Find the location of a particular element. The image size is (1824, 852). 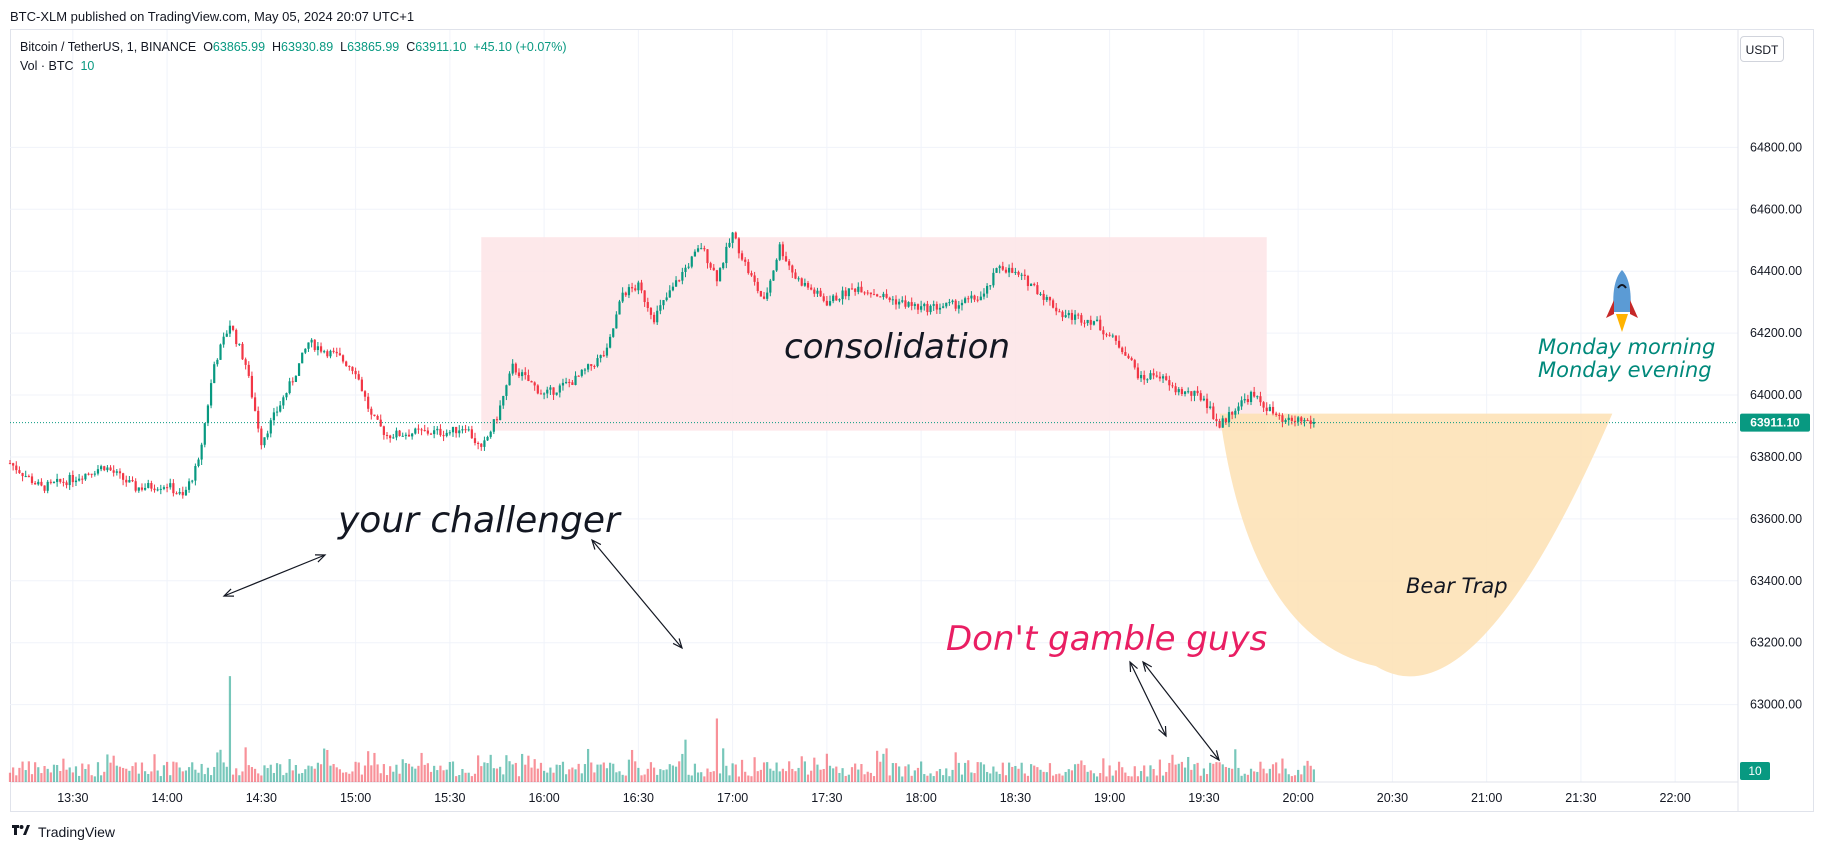

footer-brand: TradingView is located at coordinates (62, 832).